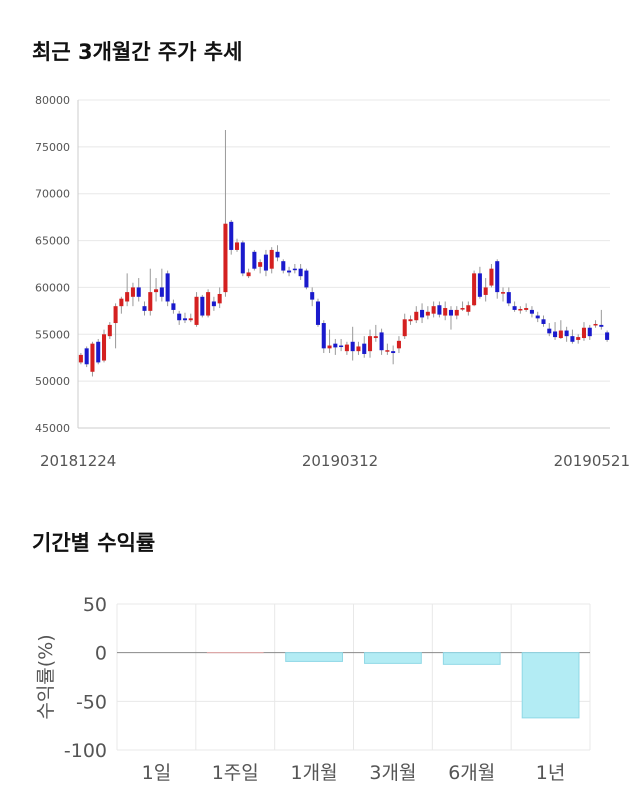  I want to click on price-trend-title: 최근 3개월간 주가 추세, so click(137, 52).